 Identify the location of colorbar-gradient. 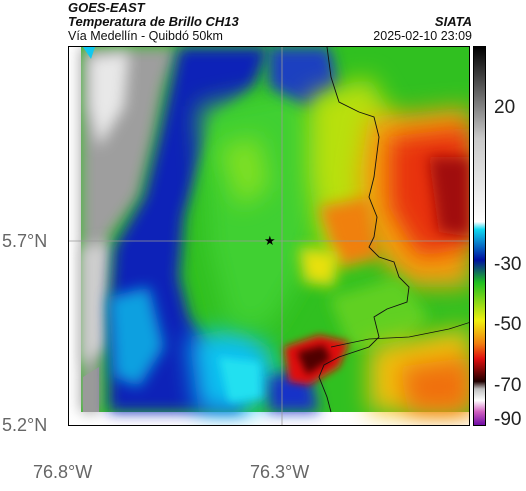
(479, 236).